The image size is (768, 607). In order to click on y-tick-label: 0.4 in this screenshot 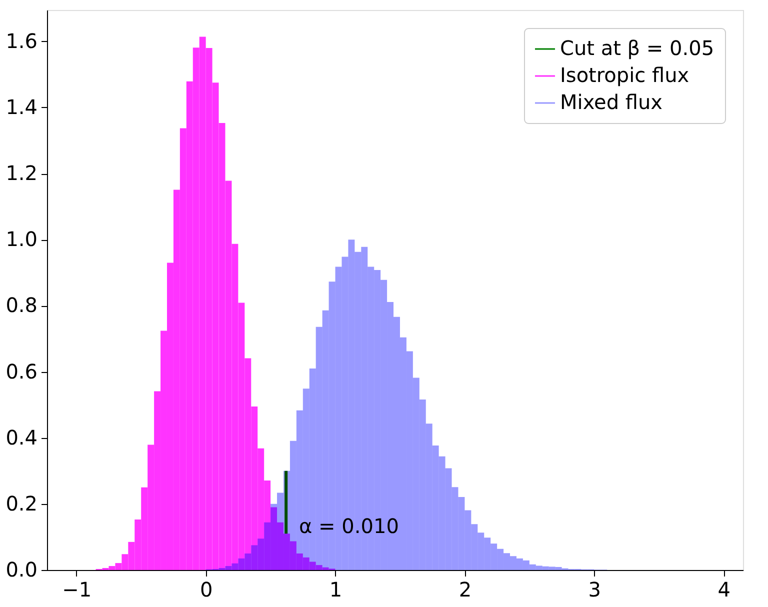, I will do `click(22, 437)`.